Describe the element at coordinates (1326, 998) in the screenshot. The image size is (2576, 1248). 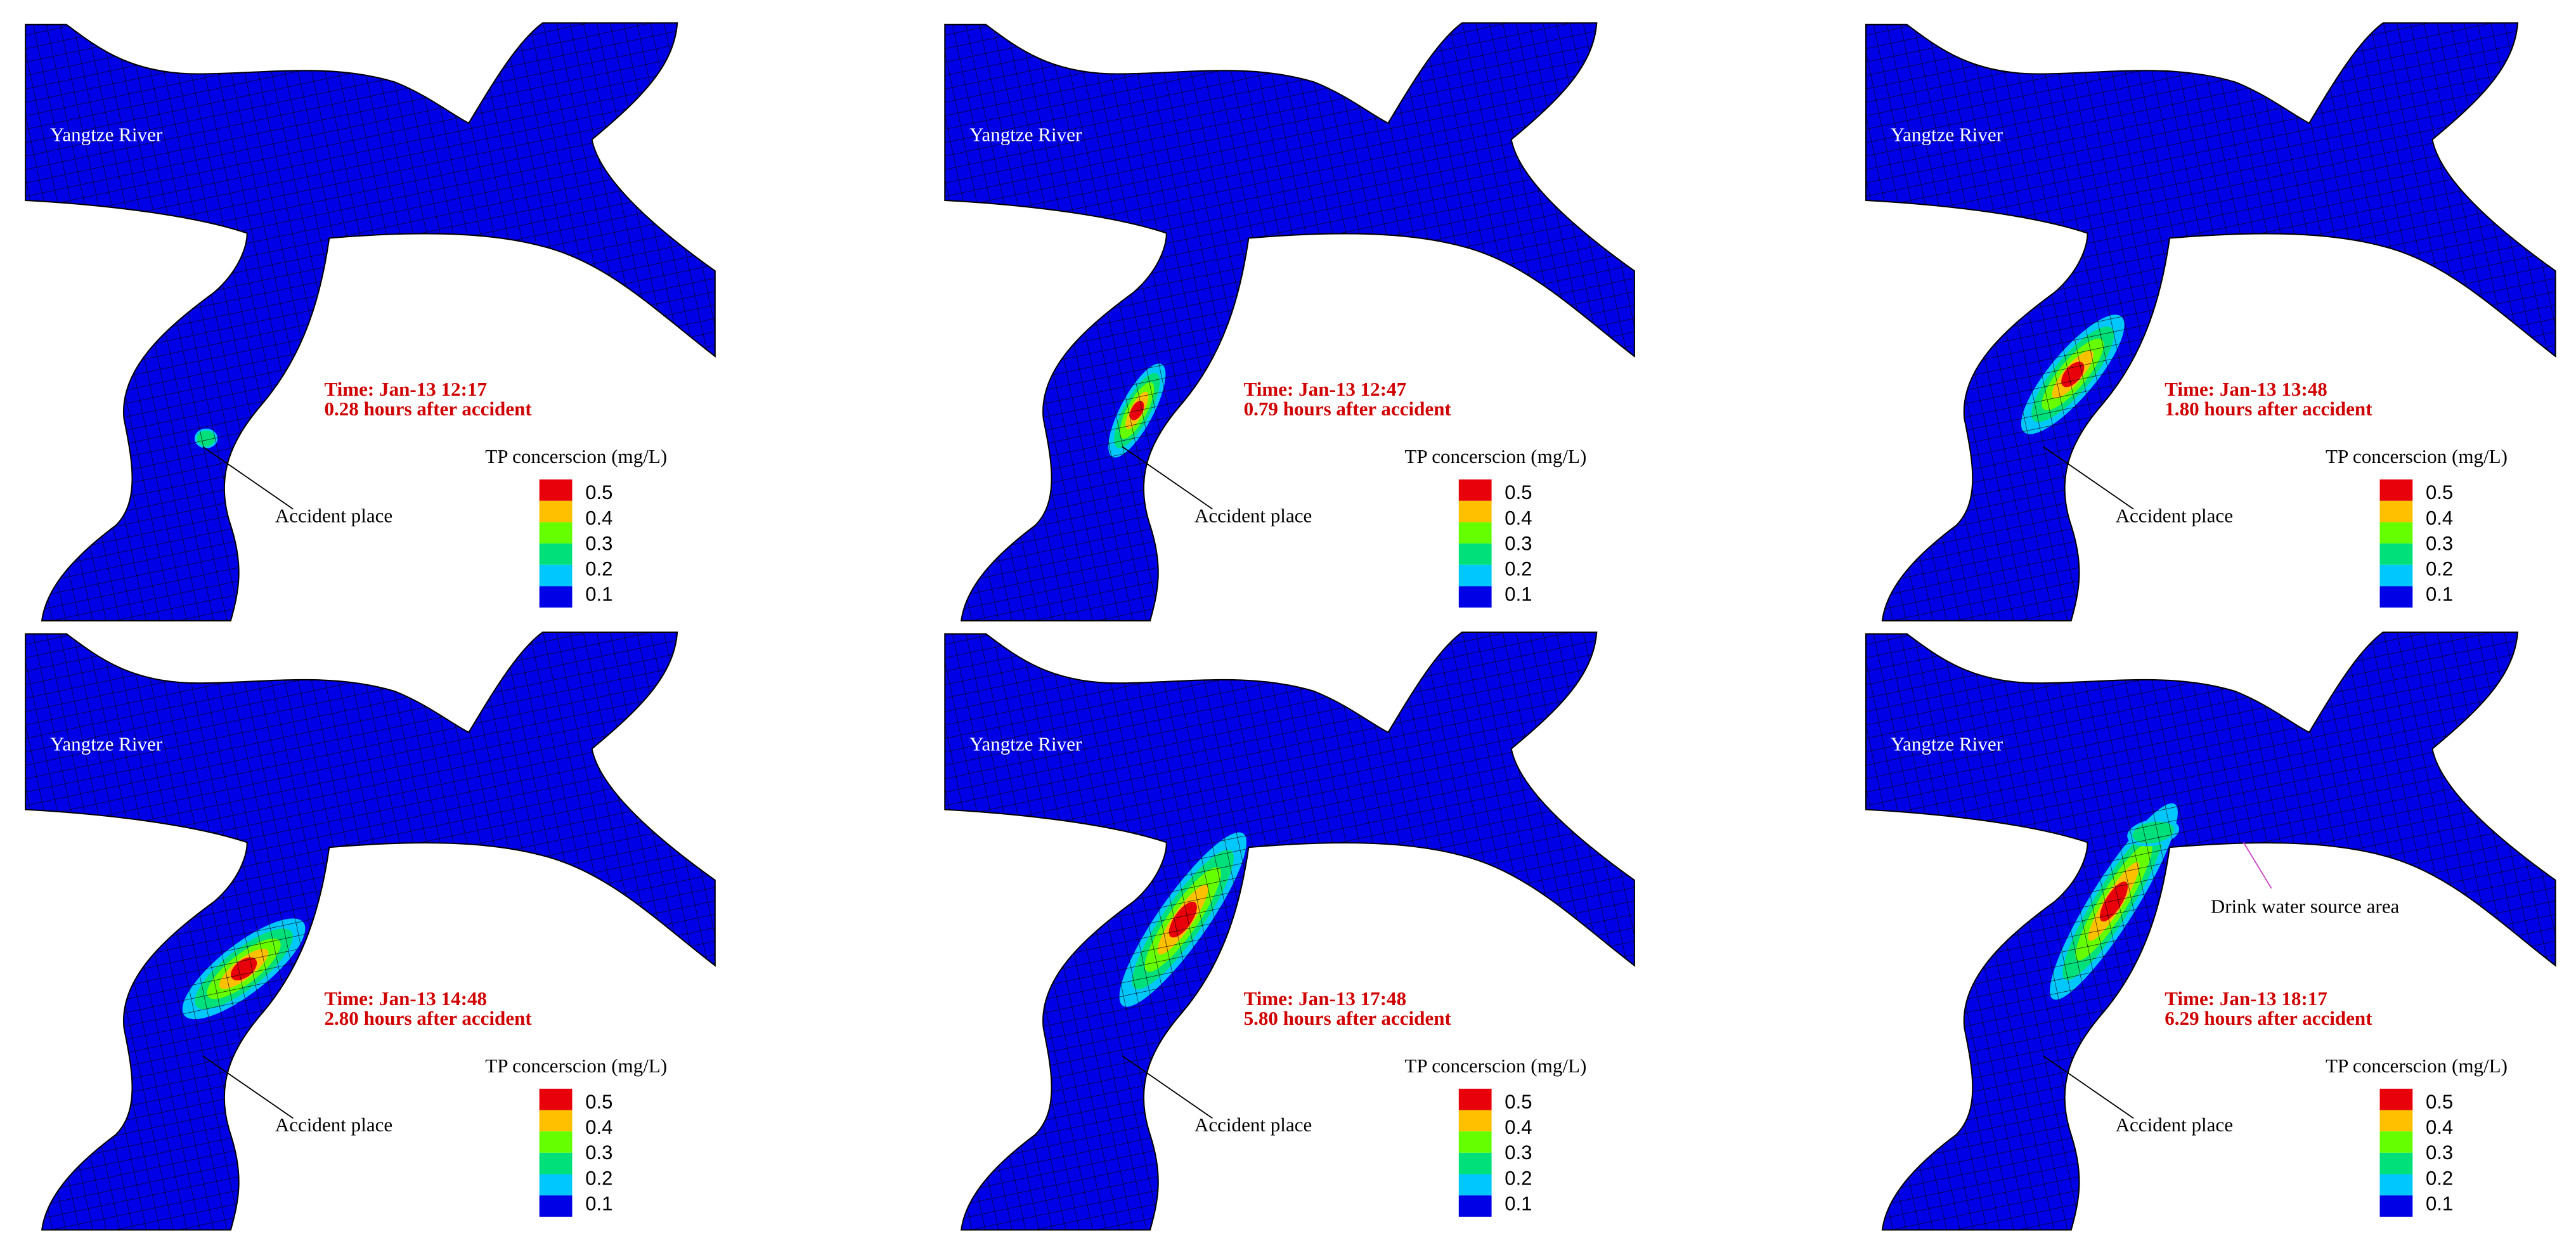
I see `time-label: Time: Jan-13 17:48` at that location.